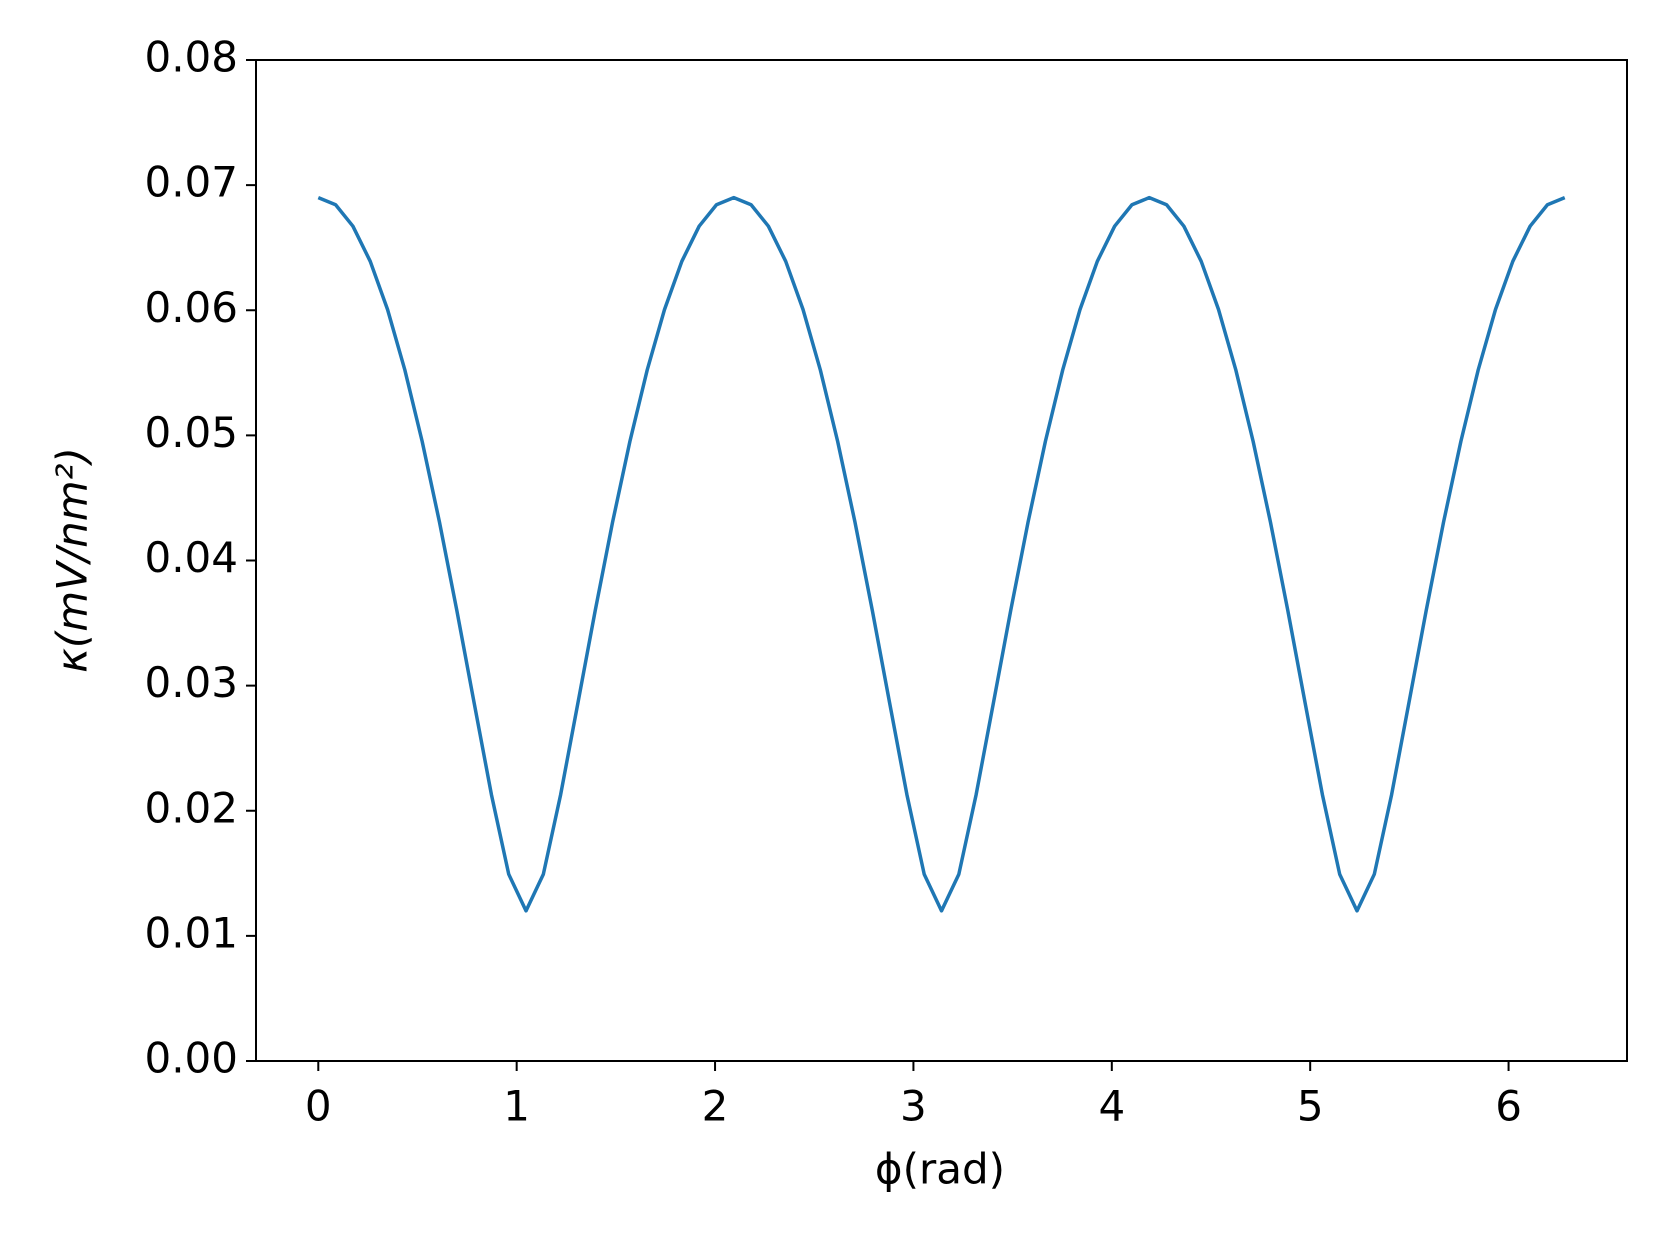  Describe the element at coordinates (191, 682) in the screenshot. I see `y-tick-label: 0.03` at that location.